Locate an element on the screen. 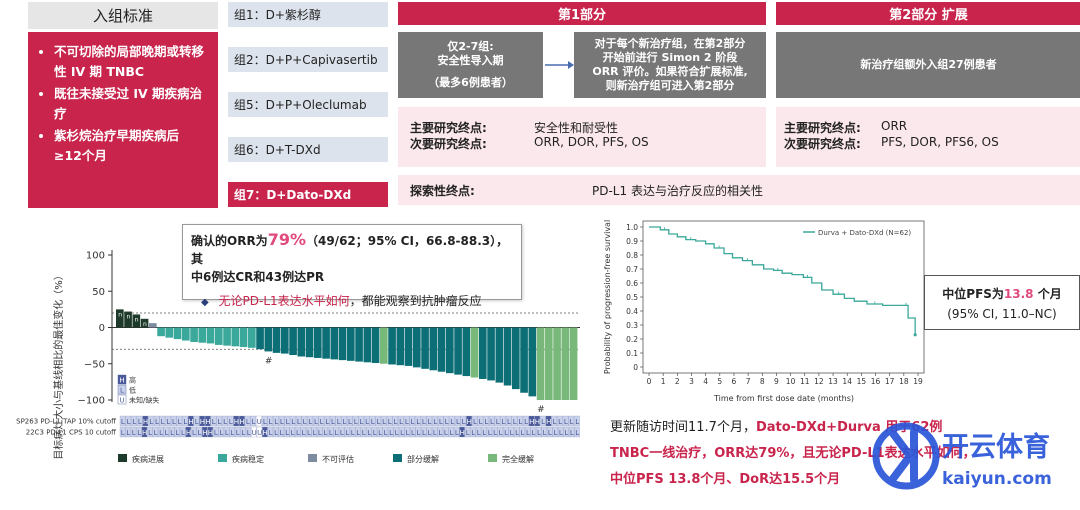  km-end-point is located at coordinates (915, 335).